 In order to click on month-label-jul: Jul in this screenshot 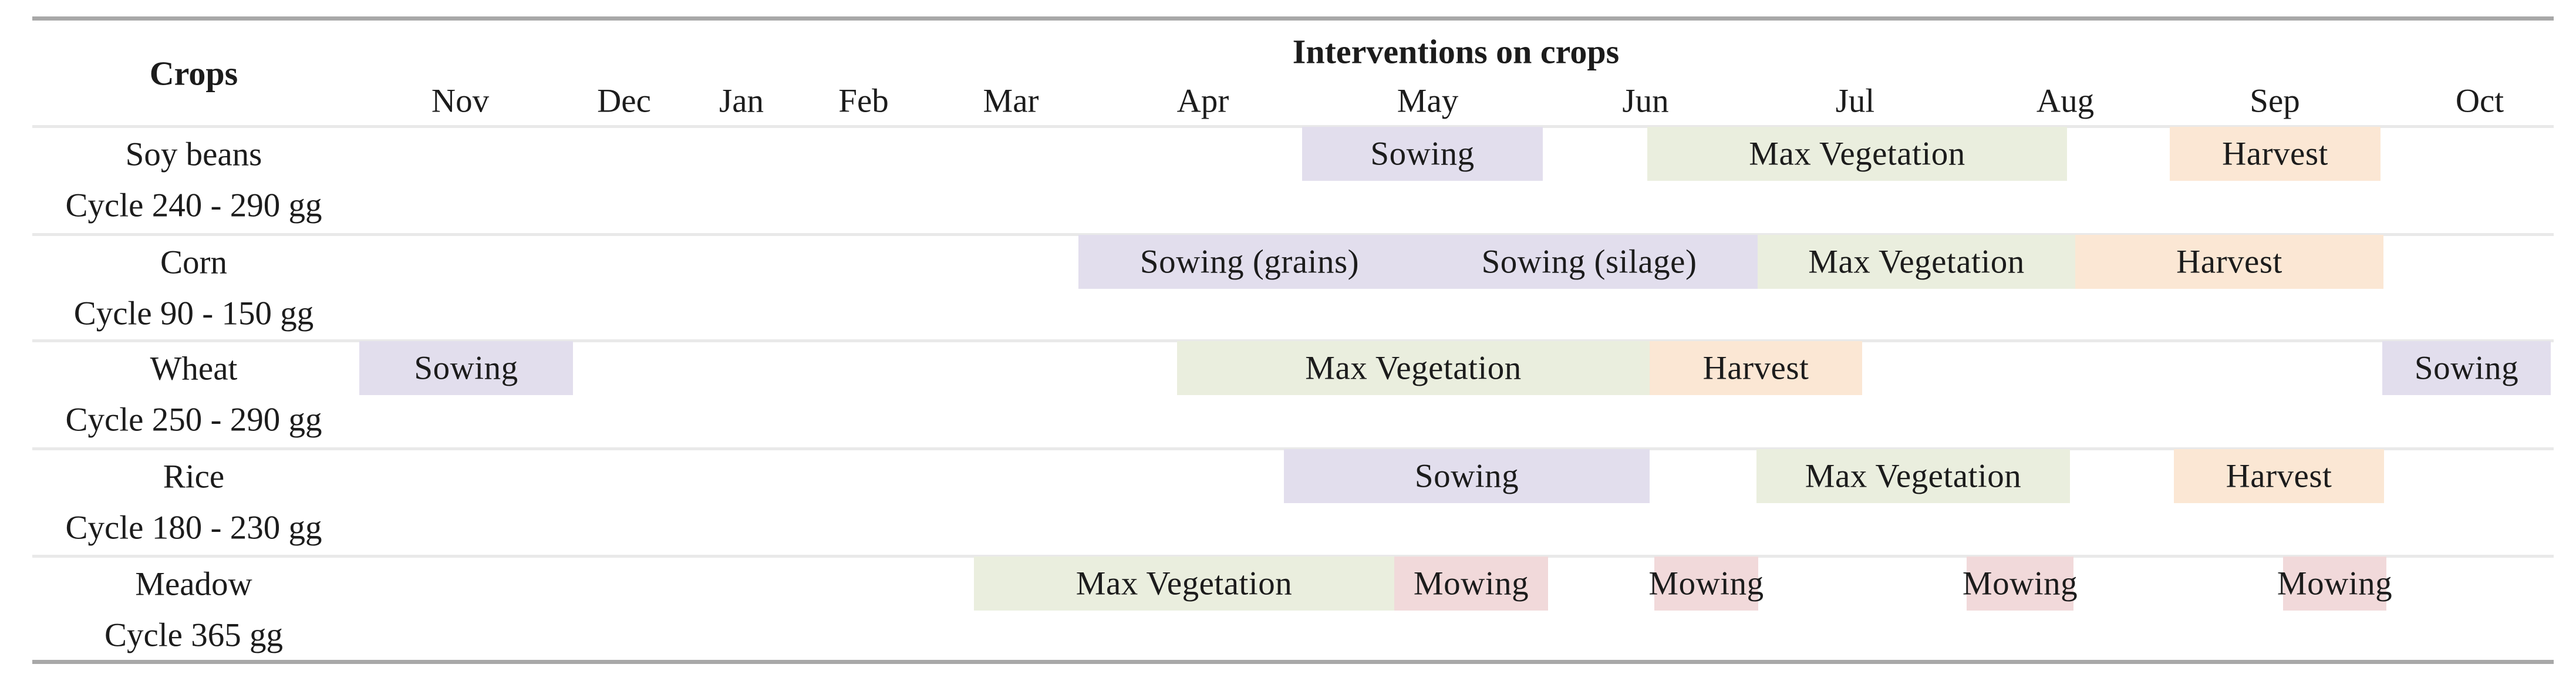, I will do `click(1855, 101)`.